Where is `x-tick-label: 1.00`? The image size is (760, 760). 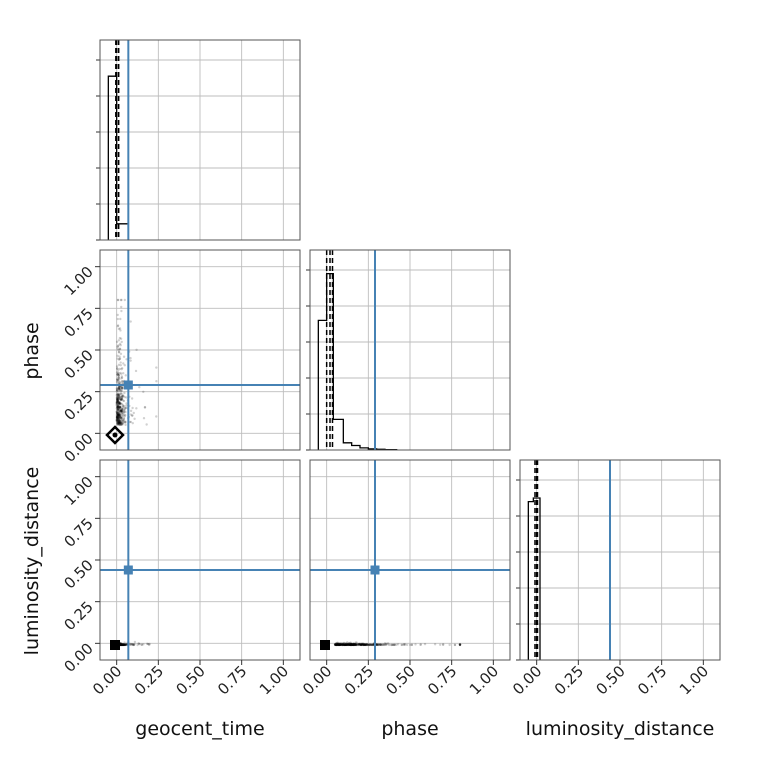
x-tick-label: 1.00 is located at coordinates (694, 680).